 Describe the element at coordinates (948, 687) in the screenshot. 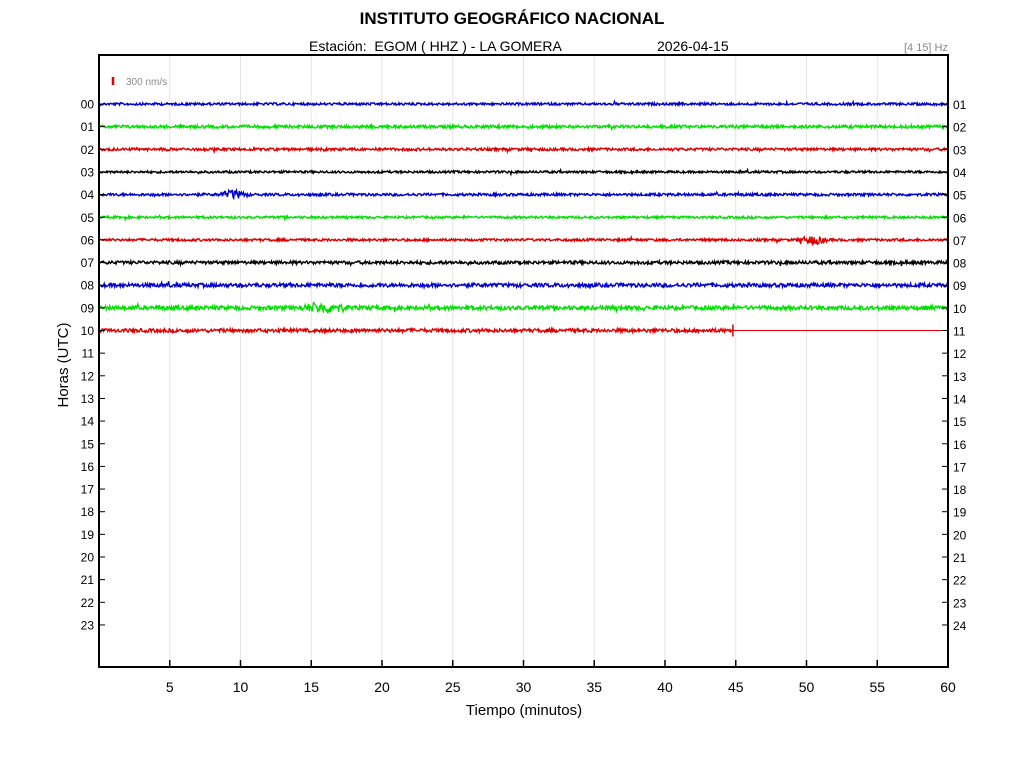

I see `x-tick-label: 60` at that location.